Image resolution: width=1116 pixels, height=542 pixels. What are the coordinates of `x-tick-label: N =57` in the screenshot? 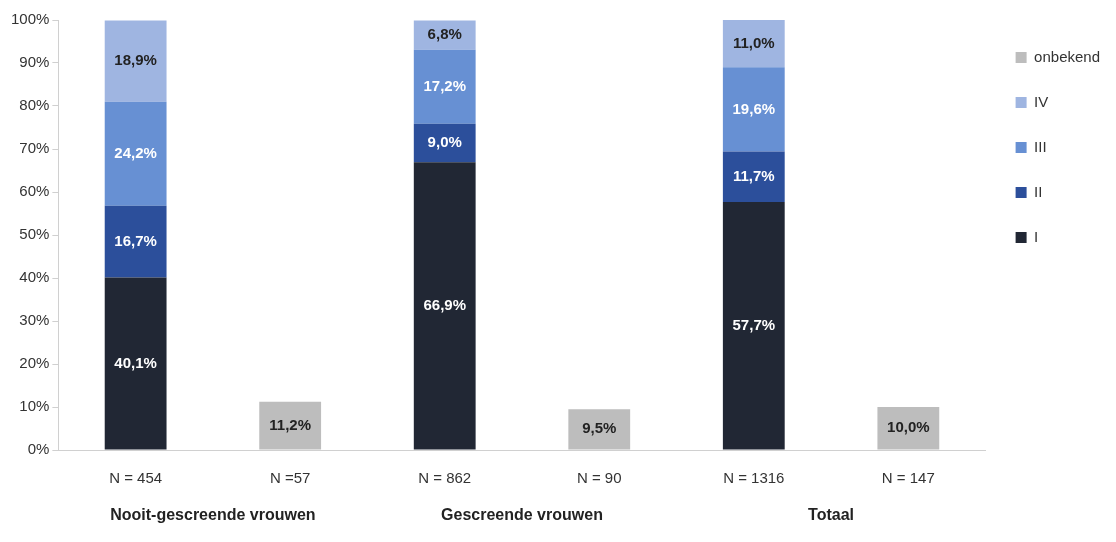 It's located at (290, 478).